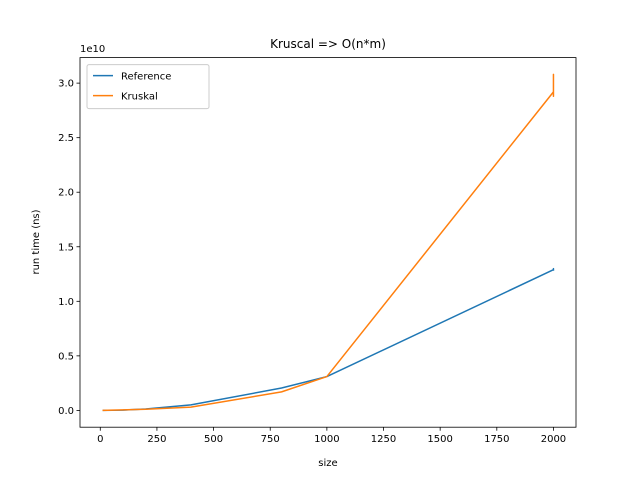 Image resolution: width=640 pixels, height=484 pixels. Describe the element at coordinates (66, 193) in the screenshot. I see `y-tick-label: 2.0` at that location.